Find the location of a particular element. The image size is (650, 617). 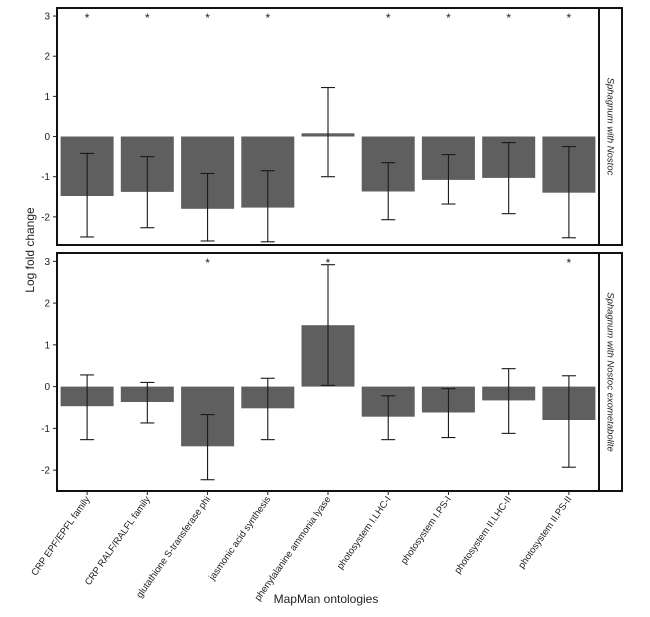

x-category-label: photosystem II.PS-II is located at coordinates (545, 532).